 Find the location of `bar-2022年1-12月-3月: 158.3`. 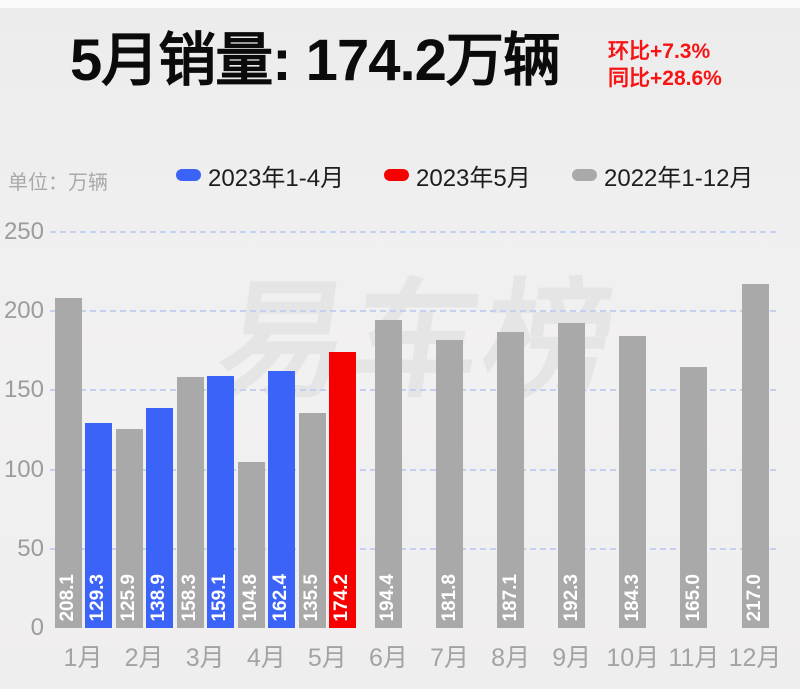

bar-2022年1-12月-3月: 158.3 is located at coordinates (190, 502).